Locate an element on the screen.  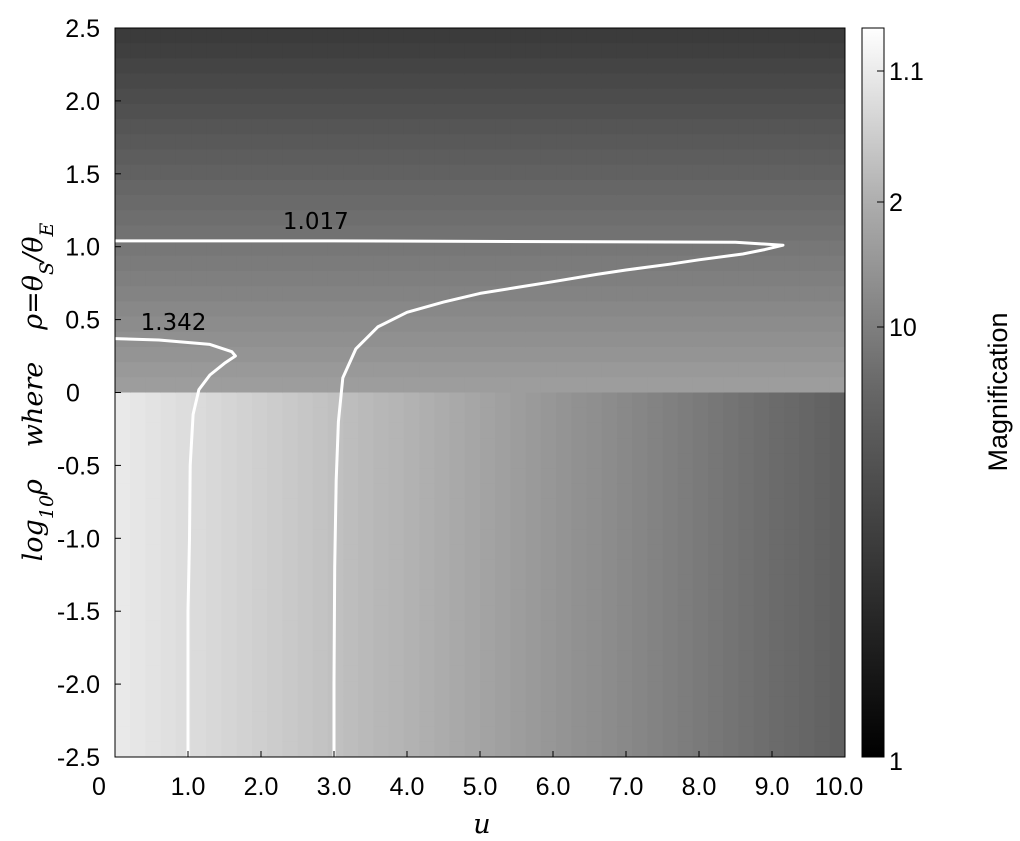
y-axis-label: log10ρwhereρ=θS/θE is located at coordinates (38, 392).